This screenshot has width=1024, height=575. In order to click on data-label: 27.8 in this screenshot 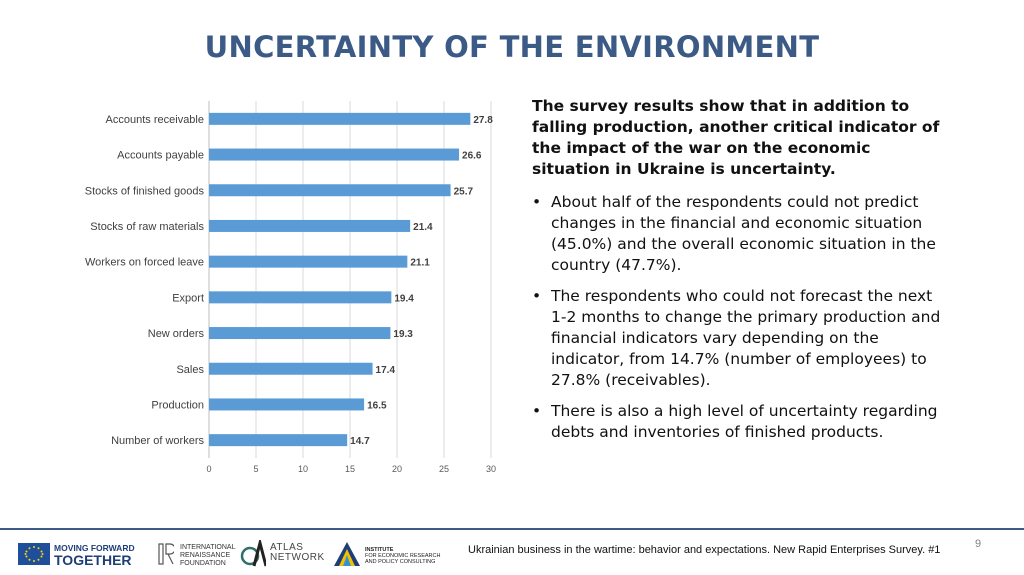, I will do `click(483, 120)`.